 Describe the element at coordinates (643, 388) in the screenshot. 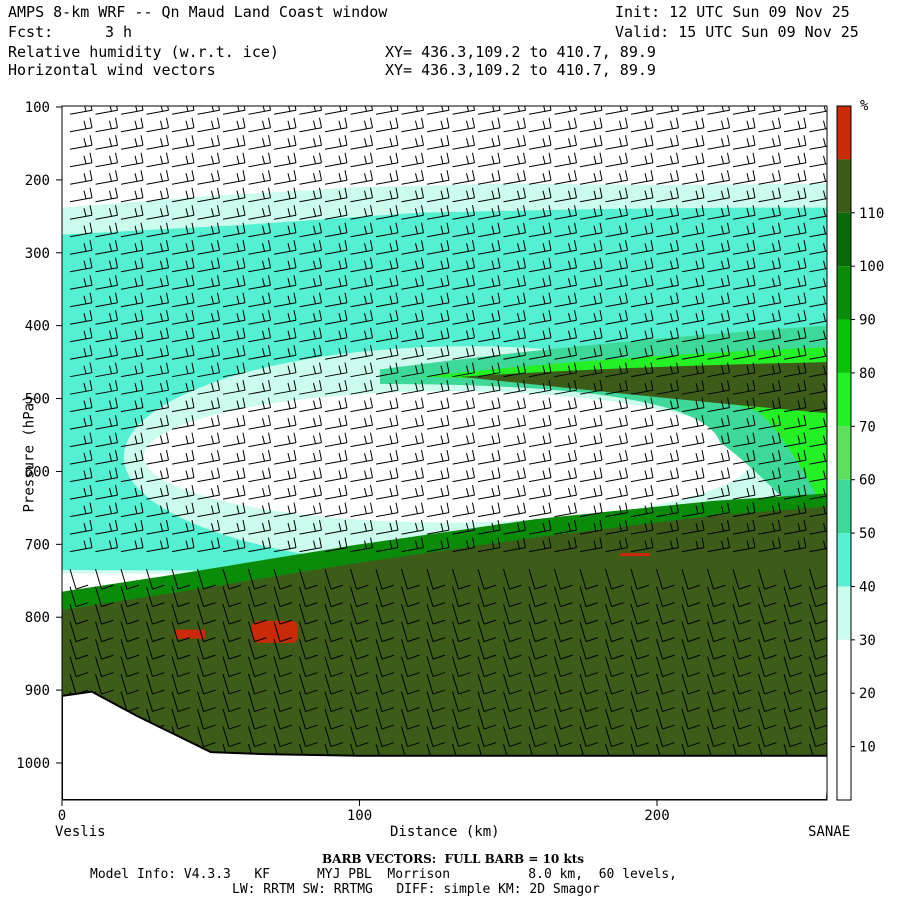

I see `rh-band-100-110-upper` at that location.